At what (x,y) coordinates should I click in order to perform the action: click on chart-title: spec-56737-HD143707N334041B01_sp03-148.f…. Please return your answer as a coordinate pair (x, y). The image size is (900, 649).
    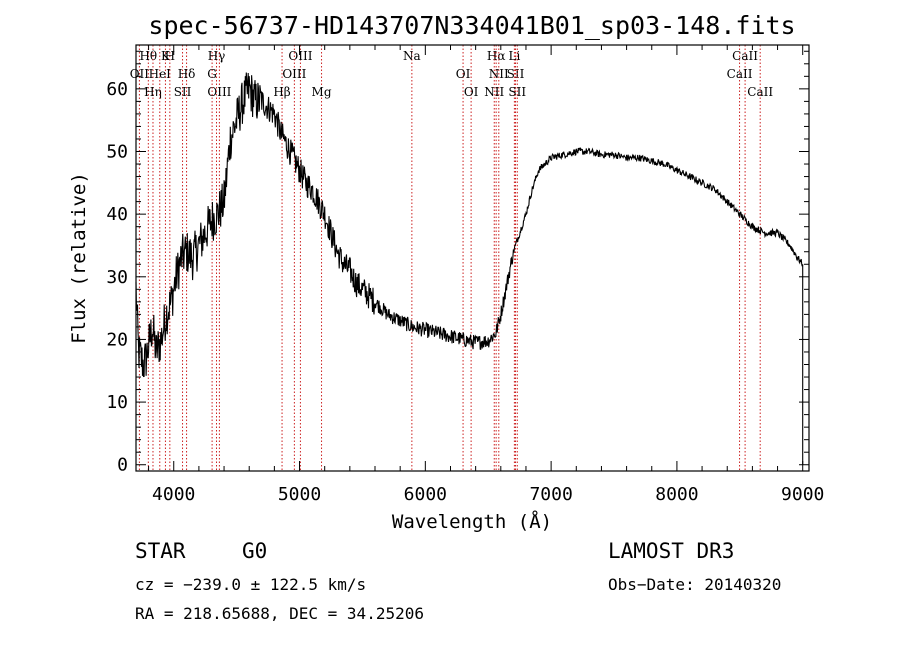
    Looking at the image, I should click on (471, 25).